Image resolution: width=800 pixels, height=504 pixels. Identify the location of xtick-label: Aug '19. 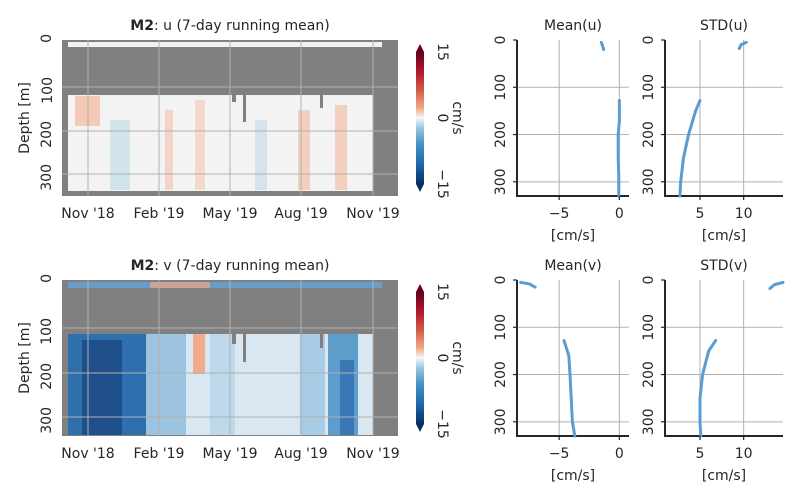
(300, 454).